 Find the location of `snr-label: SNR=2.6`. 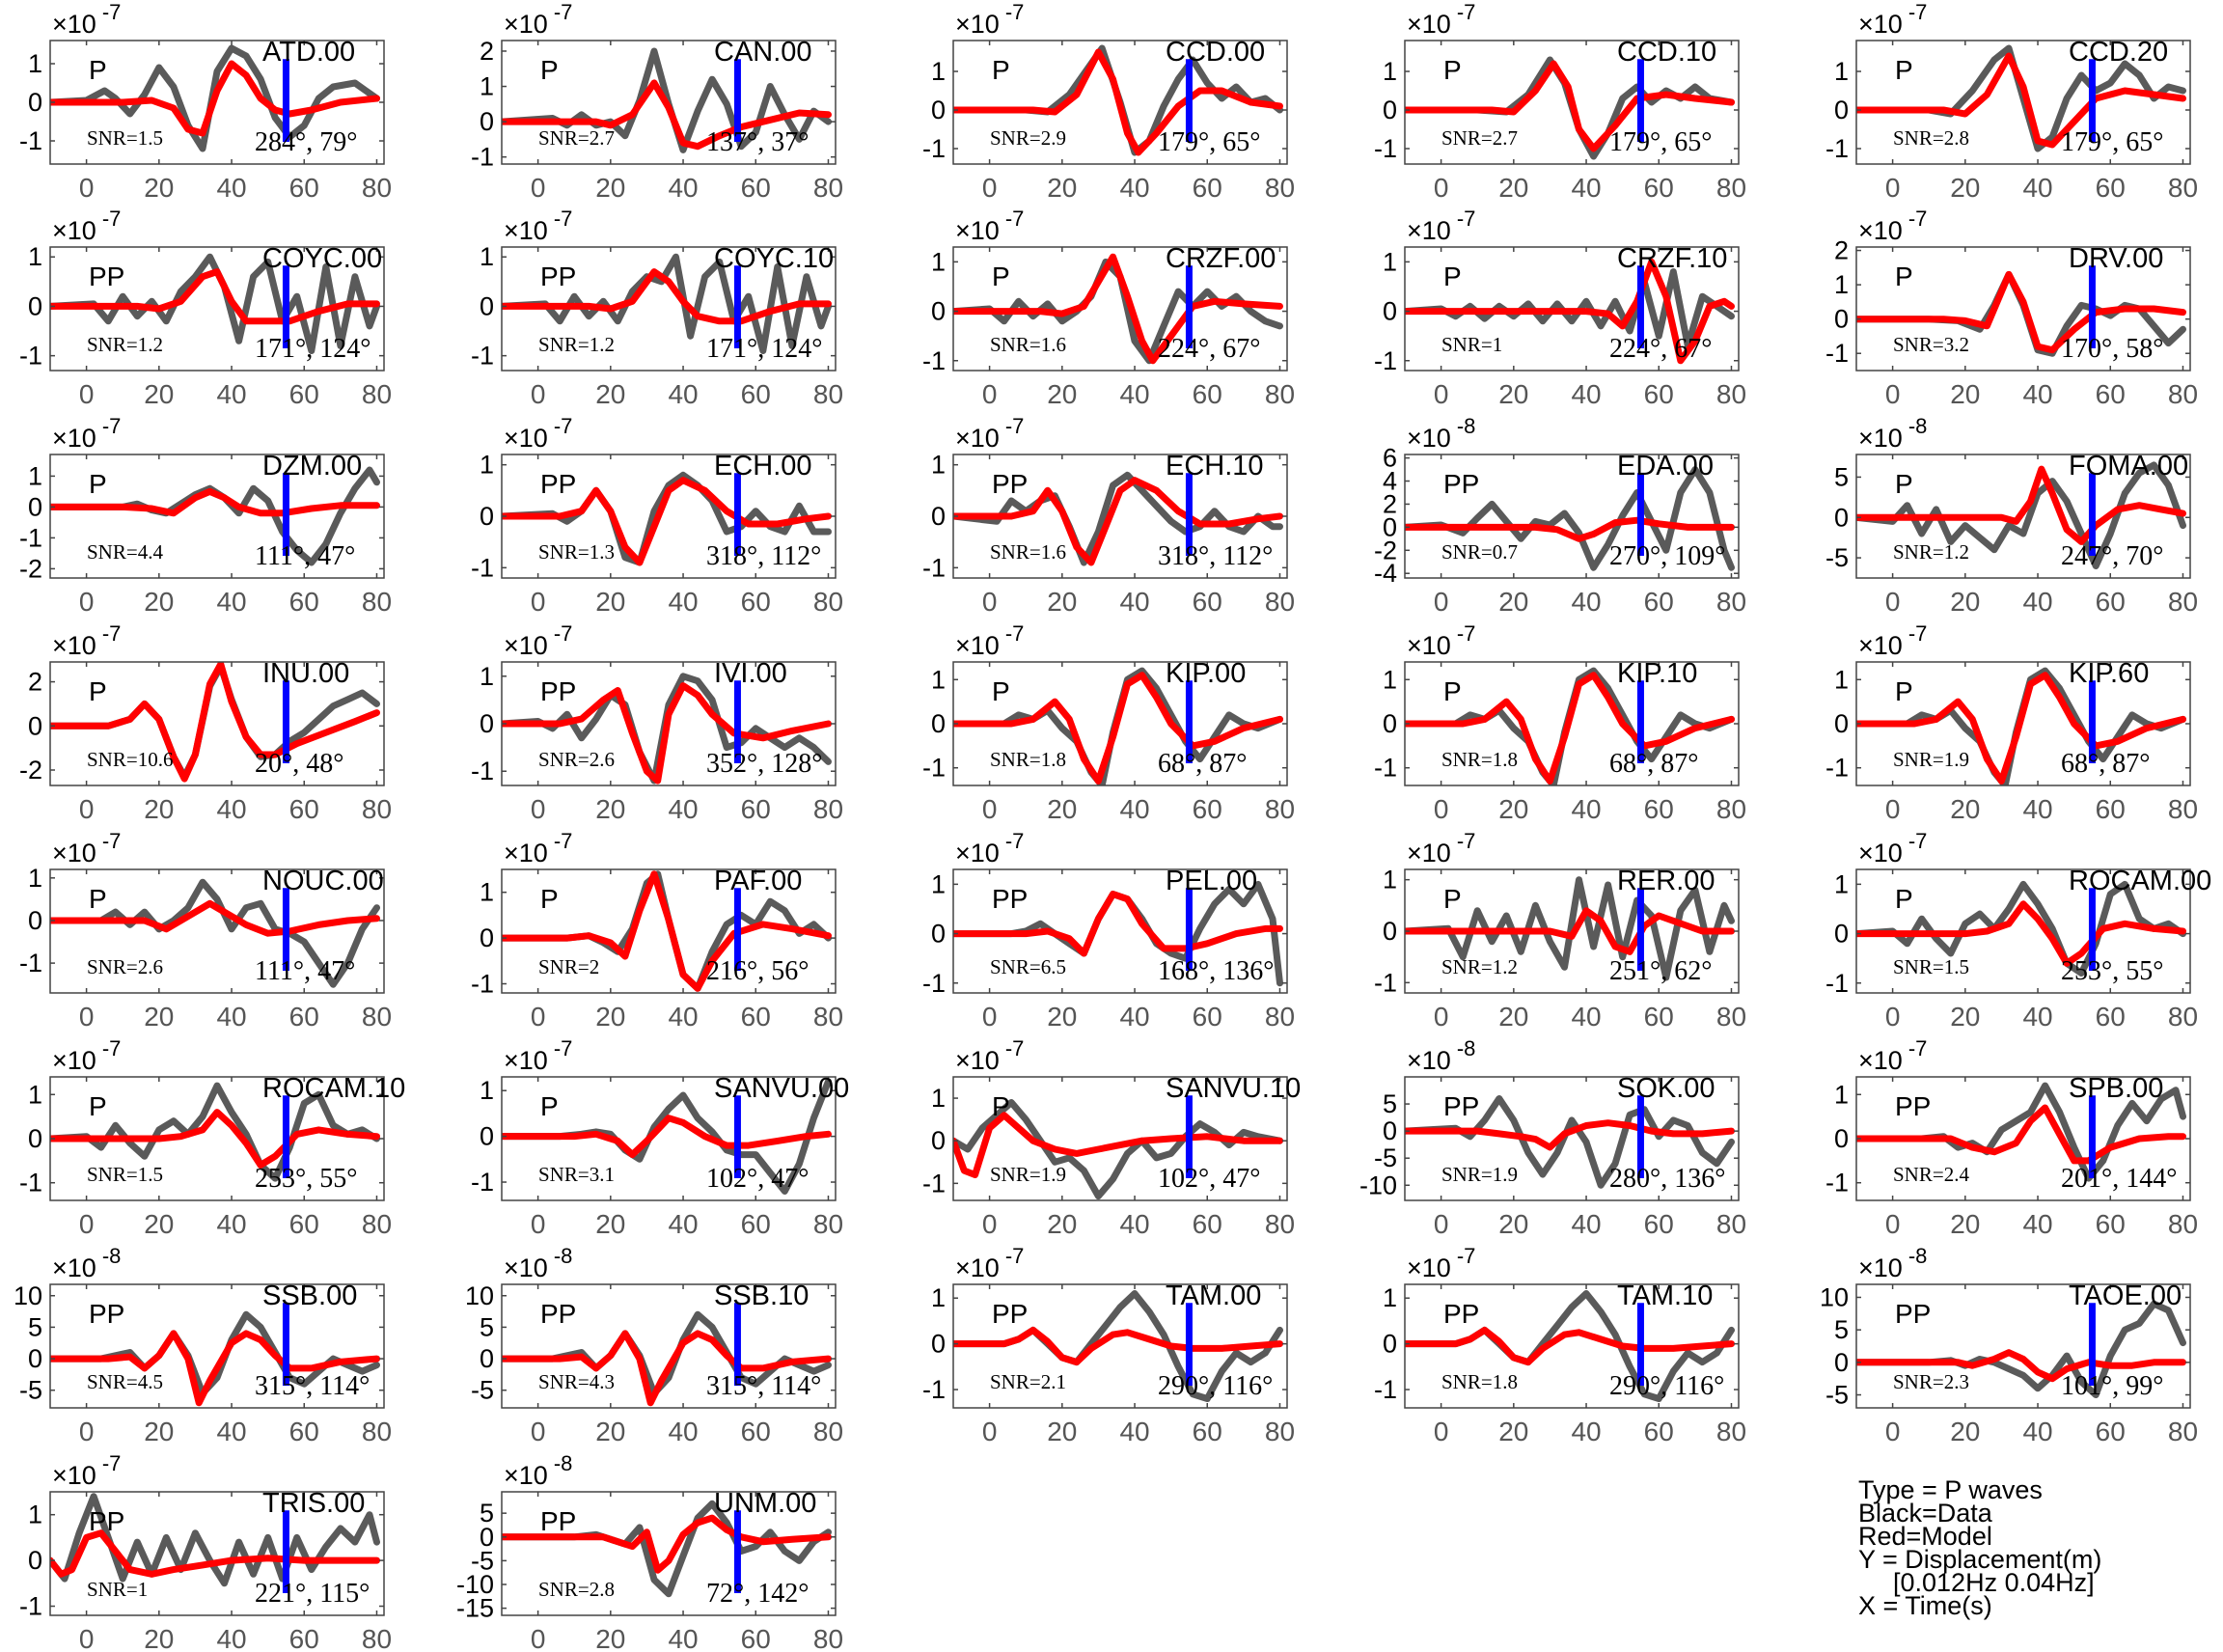

snr-label: SNR=2.6 is located at coordinates (125, 966).